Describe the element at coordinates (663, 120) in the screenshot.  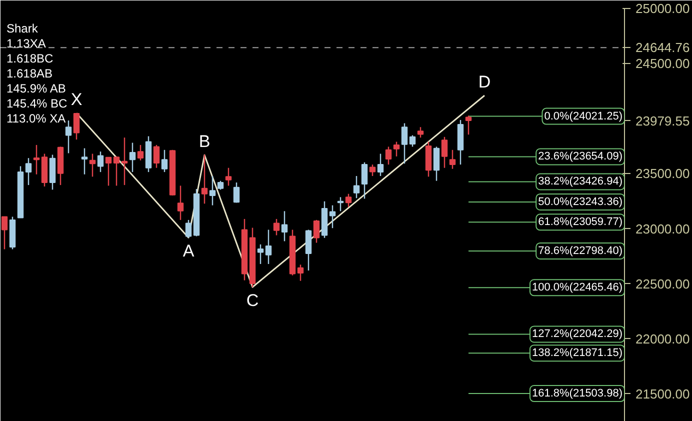
I see `y-tick-label: 23979.55` at that location.